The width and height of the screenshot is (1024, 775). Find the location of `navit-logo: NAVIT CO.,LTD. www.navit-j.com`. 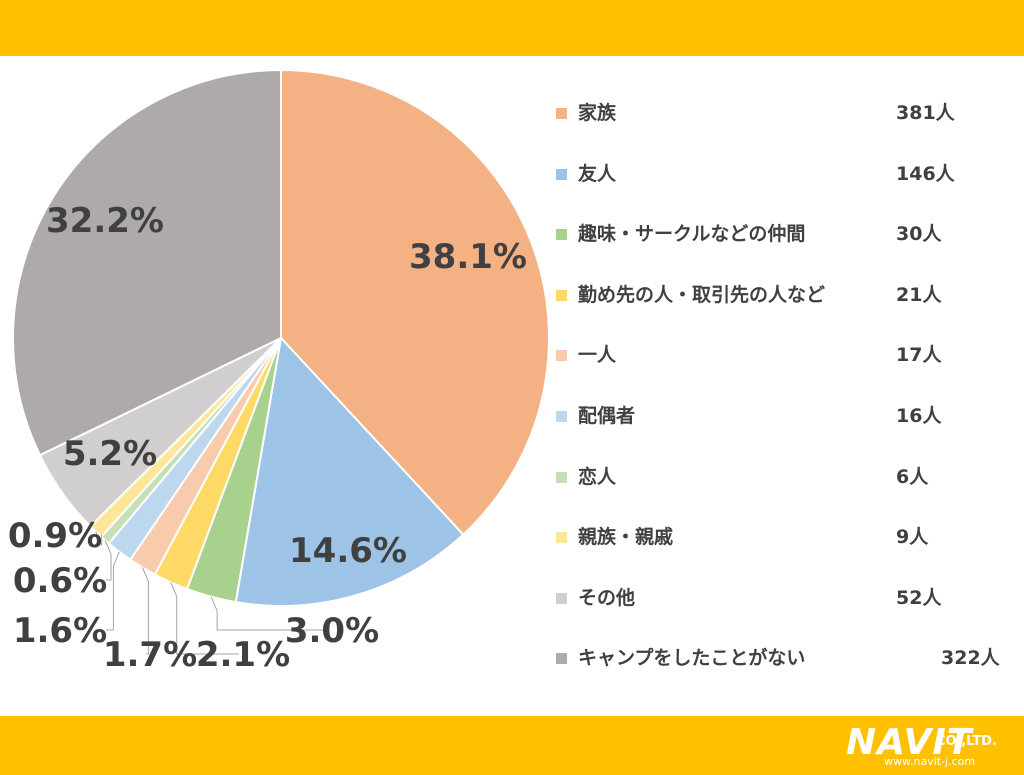

navit-logo: NAVIT CO.,LTD. www.navit-j.com is located at coordinates (931, 746).